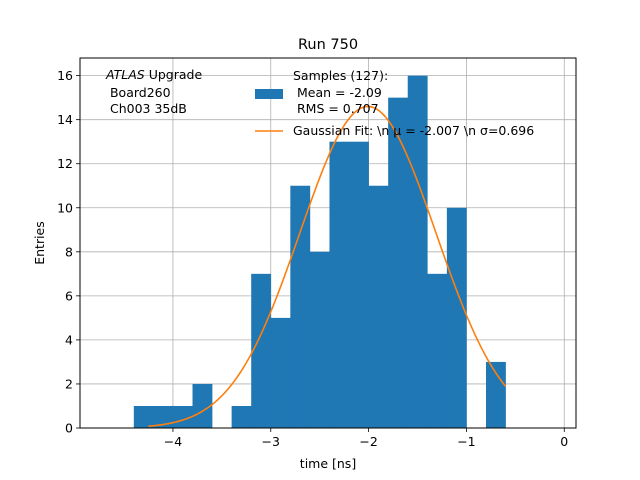  Describe the element at coordinates (336, 108) in the screenshot. I see `legend-samples-line-3: RMS = 0.707` at that location.